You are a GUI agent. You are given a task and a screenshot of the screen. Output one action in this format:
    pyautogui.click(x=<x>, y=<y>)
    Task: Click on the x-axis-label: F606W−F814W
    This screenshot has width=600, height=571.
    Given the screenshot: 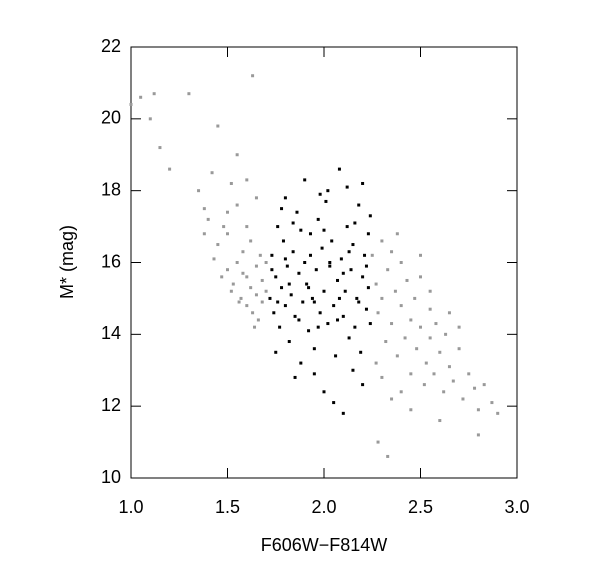 What is the action you would take?
    pyautogui.click(x=324, y=545)
    